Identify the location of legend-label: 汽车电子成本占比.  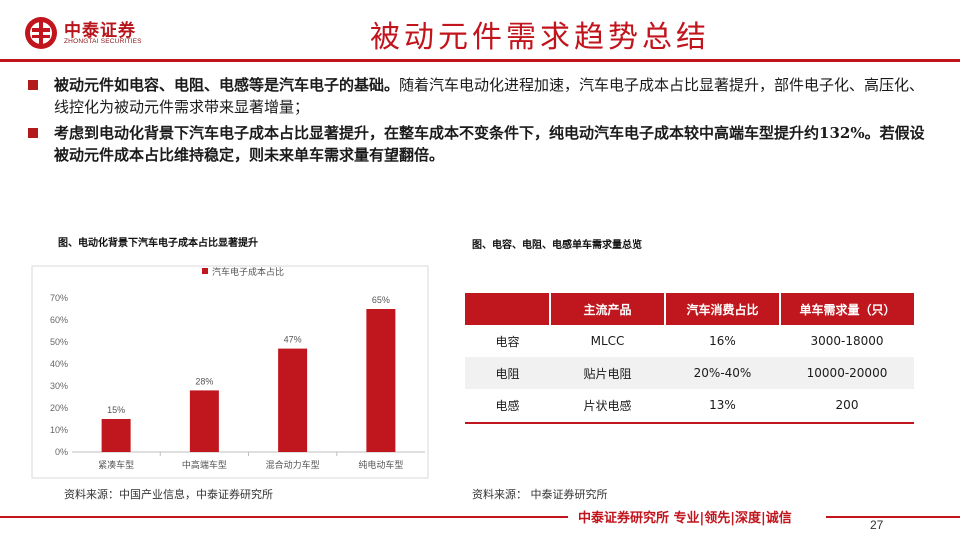
(248, 272).